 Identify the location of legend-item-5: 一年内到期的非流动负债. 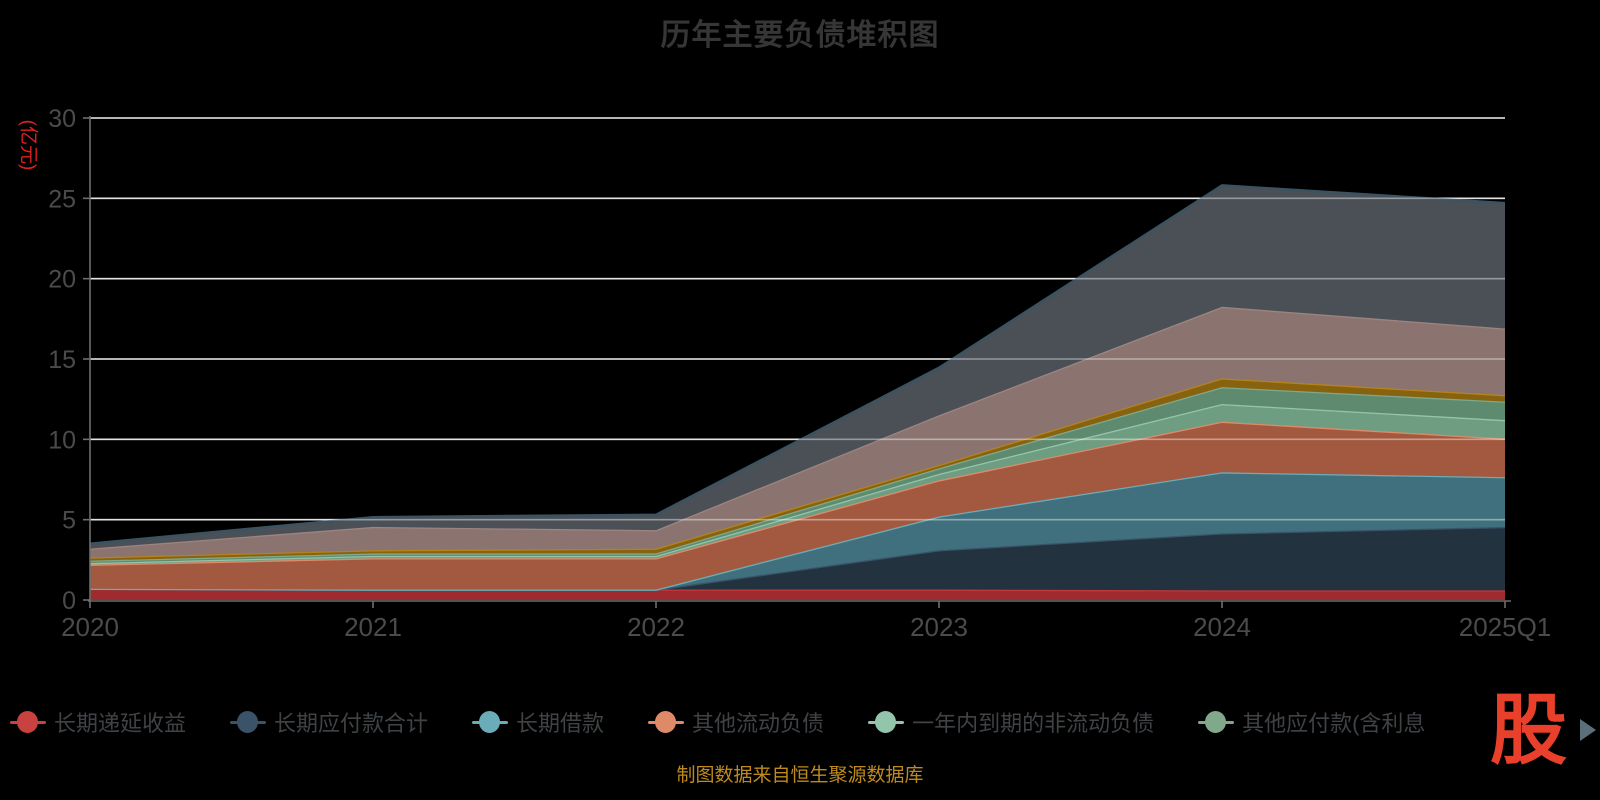
(1011, 722).